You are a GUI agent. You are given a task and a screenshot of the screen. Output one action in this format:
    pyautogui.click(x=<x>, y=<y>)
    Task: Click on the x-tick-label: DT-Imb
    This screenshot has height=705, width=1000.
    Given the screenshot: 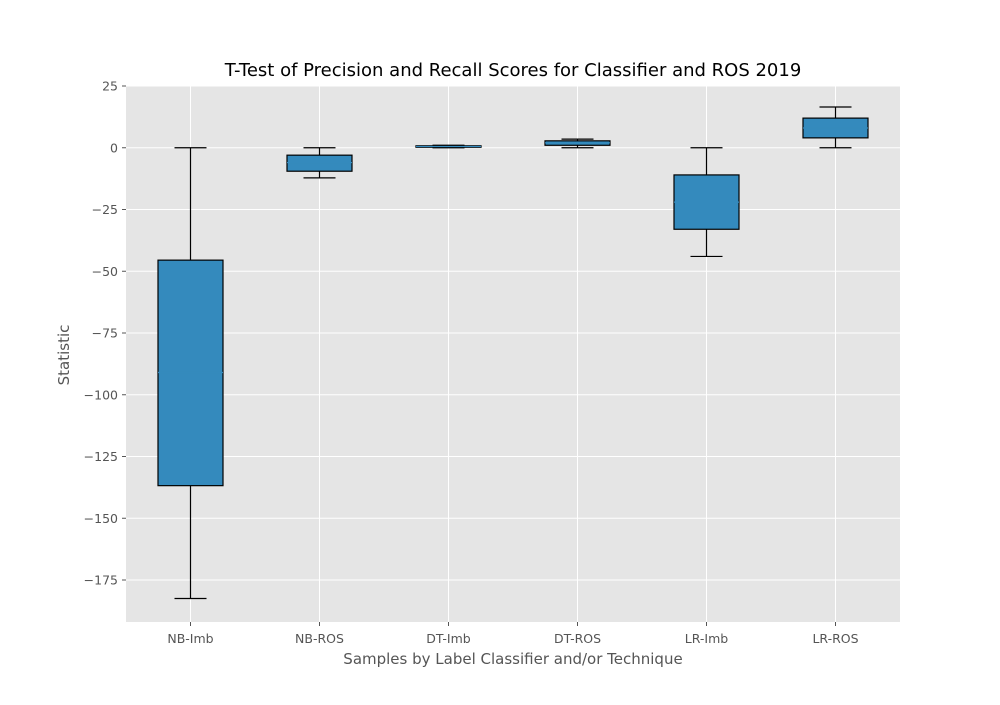 What is the action you would take?
    pyautogui.click(x=448, y=638)
    